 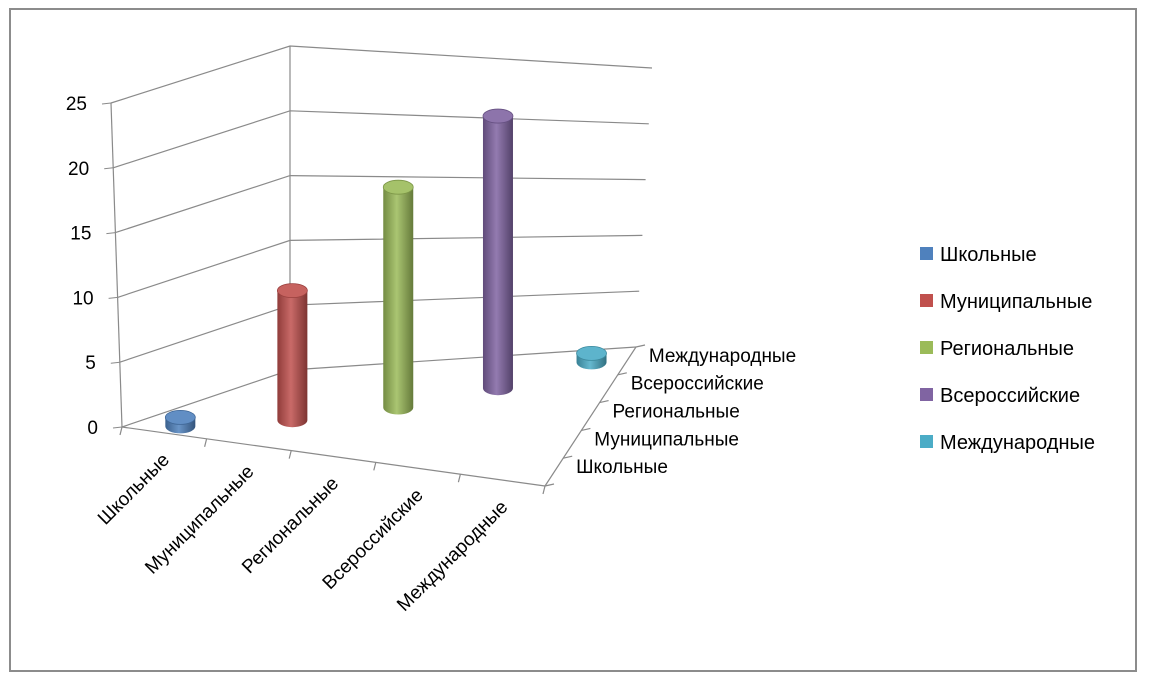 What do you see at coordinates (290, 525) in the screenshot?
I see `x-category-label: Региональные` at bounding box center [290, 525].